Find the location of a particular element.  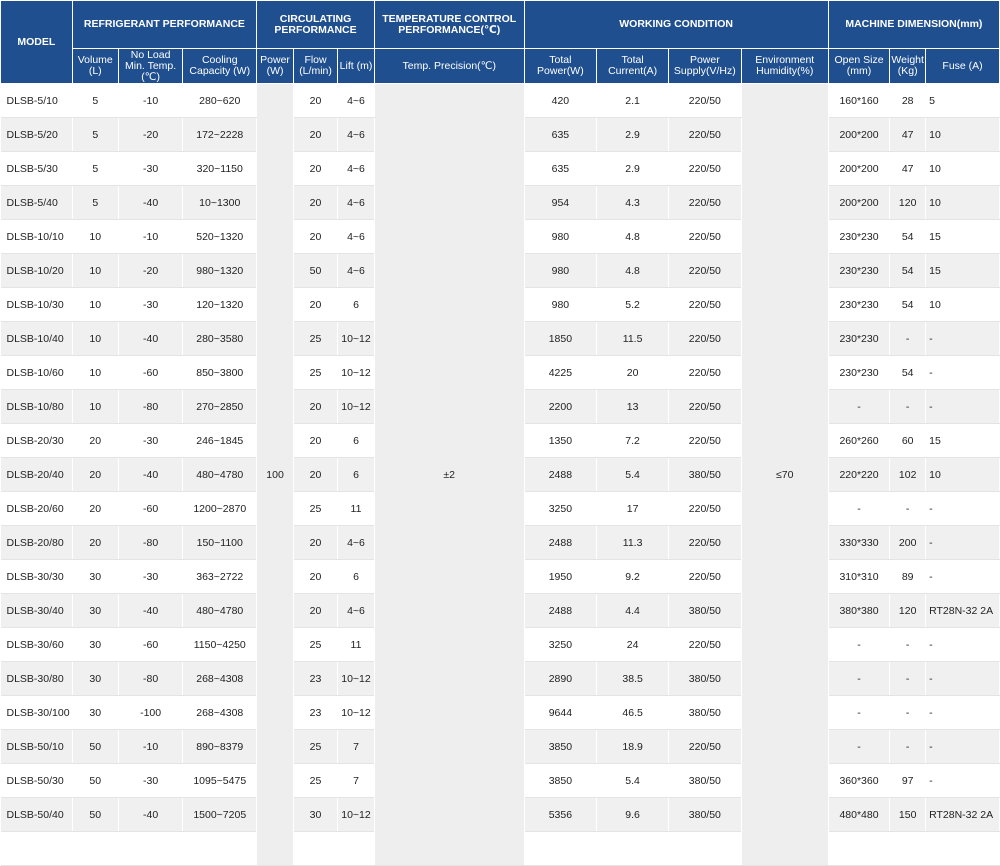

cell-total-current: 20 is located at coordinates (632, 372).